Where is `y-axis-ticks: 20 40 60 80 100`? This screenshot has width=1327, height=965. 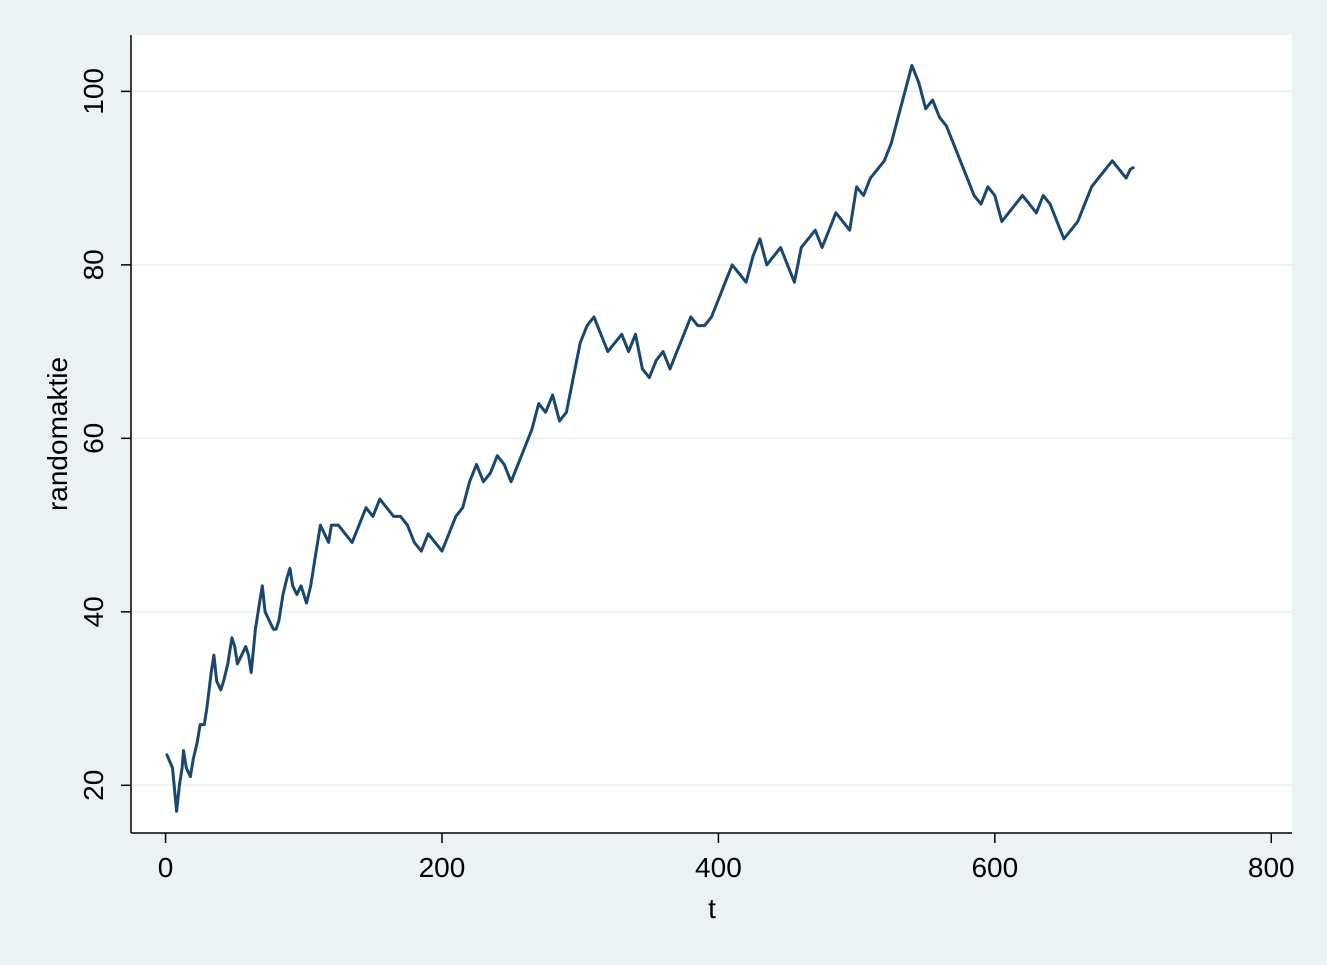 y-axis-ticks: 20 40 60 80 100 is located at coordinates (104, 434).